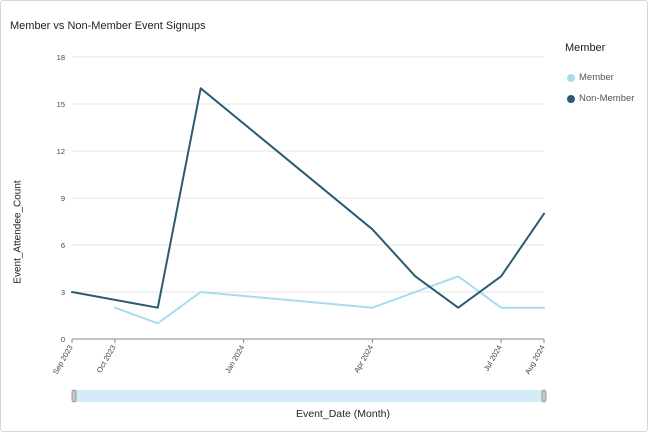 The image size is (648, 432). What do you see at coordinates (234, 359) in the screenshot?
I see `x-tick-label: Jan 2024` at bounding box center [234, 359].